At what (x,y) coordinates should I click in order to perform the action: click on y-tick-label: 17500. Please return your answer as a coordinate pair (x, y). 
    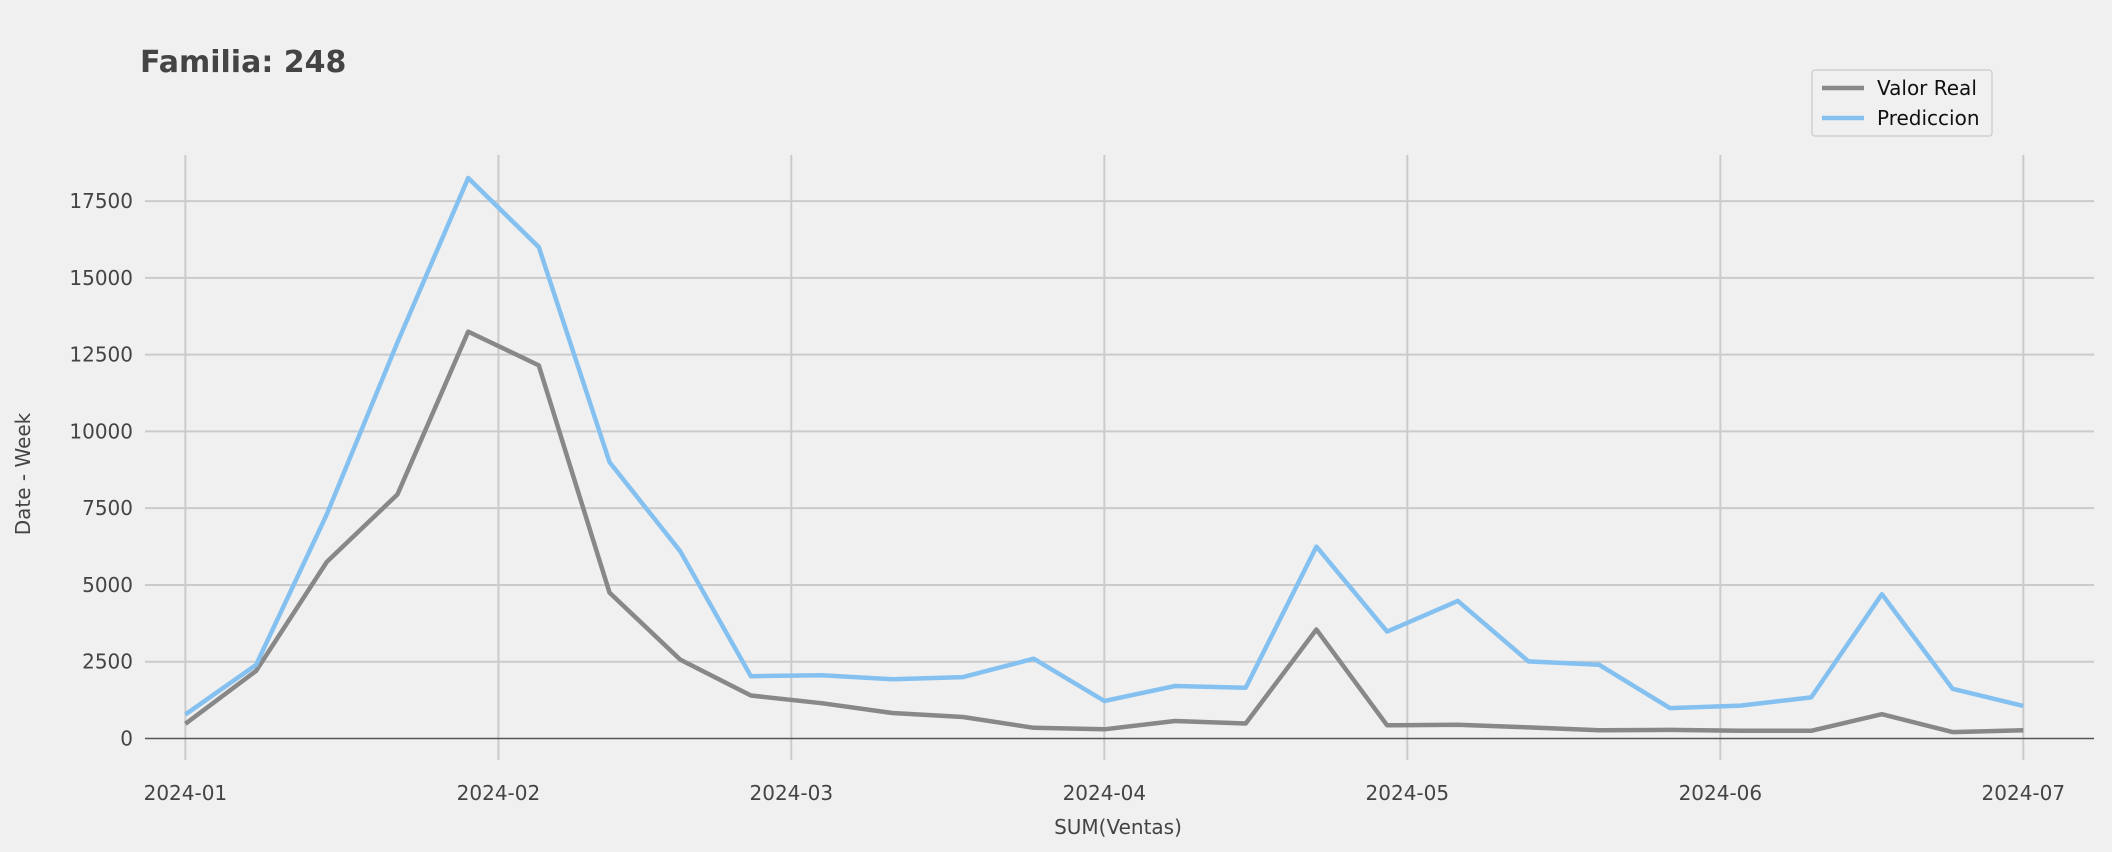
    Looking at the image, I should click on (101, 201).